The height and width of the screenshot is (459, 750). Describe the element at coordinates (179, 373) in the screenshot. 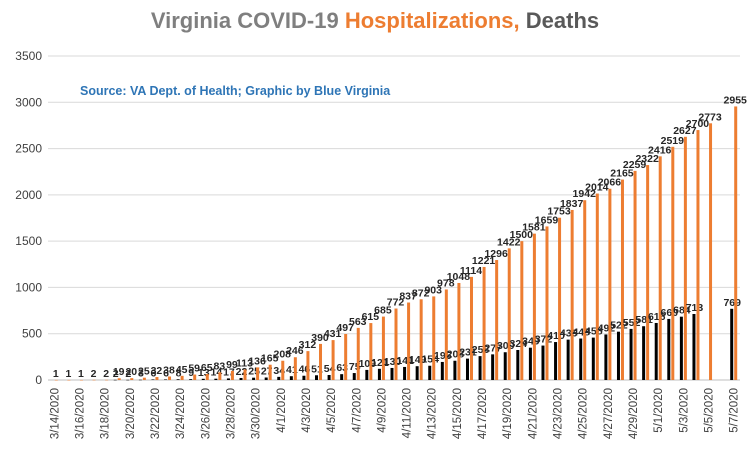

I see `deaths-data-label: 8` at that location.